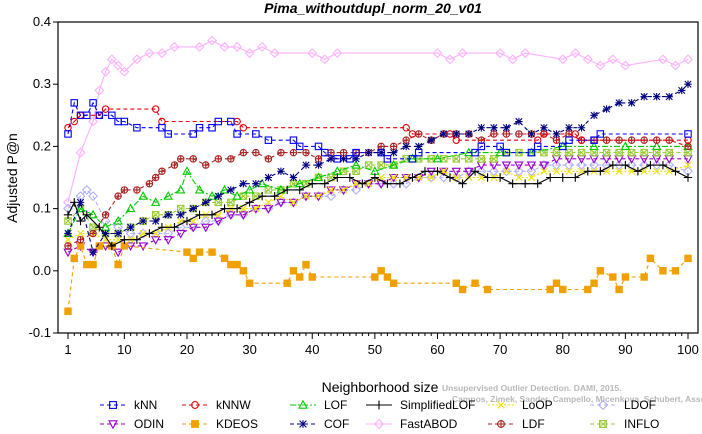 Image resolution: width=702 pixels, height=434 pixels. I want to click on legend-item-simplifiedlof: SimplifiedLOF, so click(420, 405).